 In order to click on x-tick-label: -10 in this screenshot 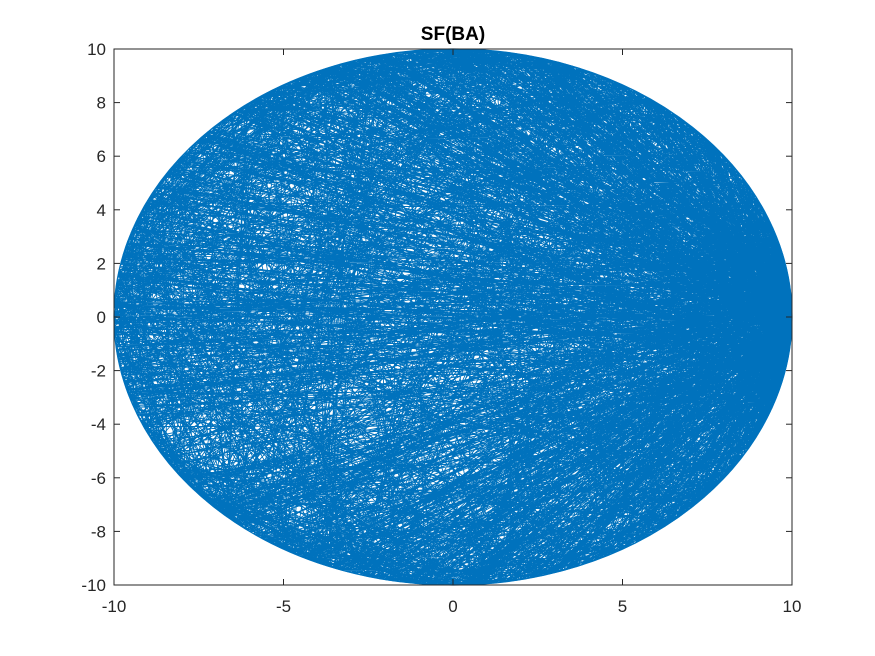, I will do `click(114, 606)`.